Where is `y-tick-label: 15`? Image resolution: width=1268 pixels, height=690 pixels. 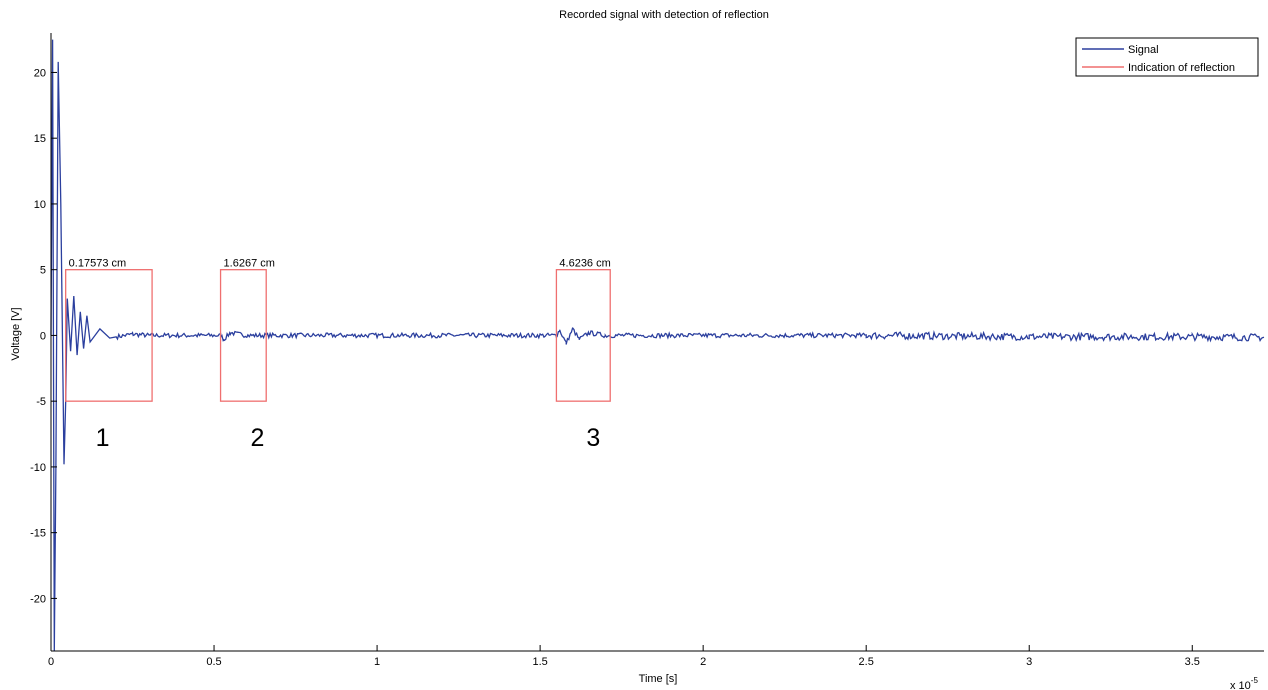 y-tick-label: 15 is located at coordinates (40, 139).